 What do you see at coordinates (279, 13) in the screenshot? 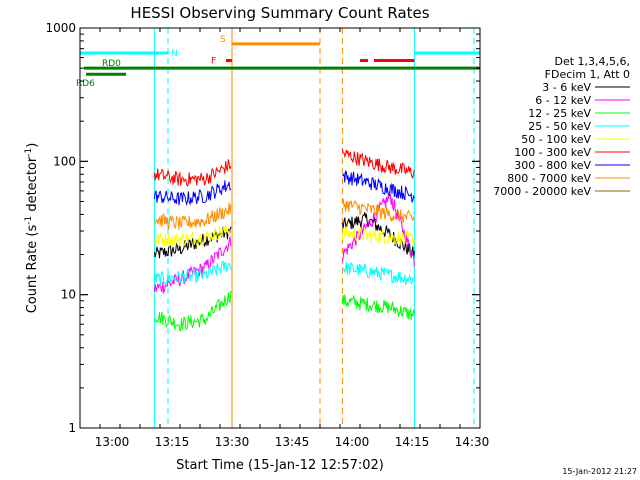
I see `chart-title: HESSI Observing Summary Count Rates` at bounding box center [279, 13].